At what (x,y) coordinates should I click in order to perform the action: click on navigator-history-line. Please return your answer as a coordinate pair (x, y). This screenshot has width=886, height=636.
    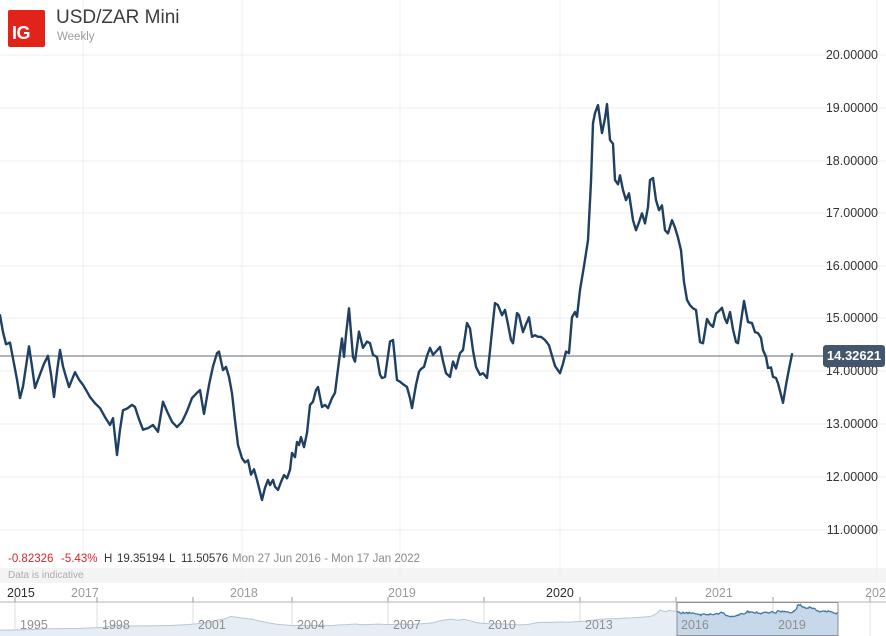
    Looking at the image, I should click on (338, 620).